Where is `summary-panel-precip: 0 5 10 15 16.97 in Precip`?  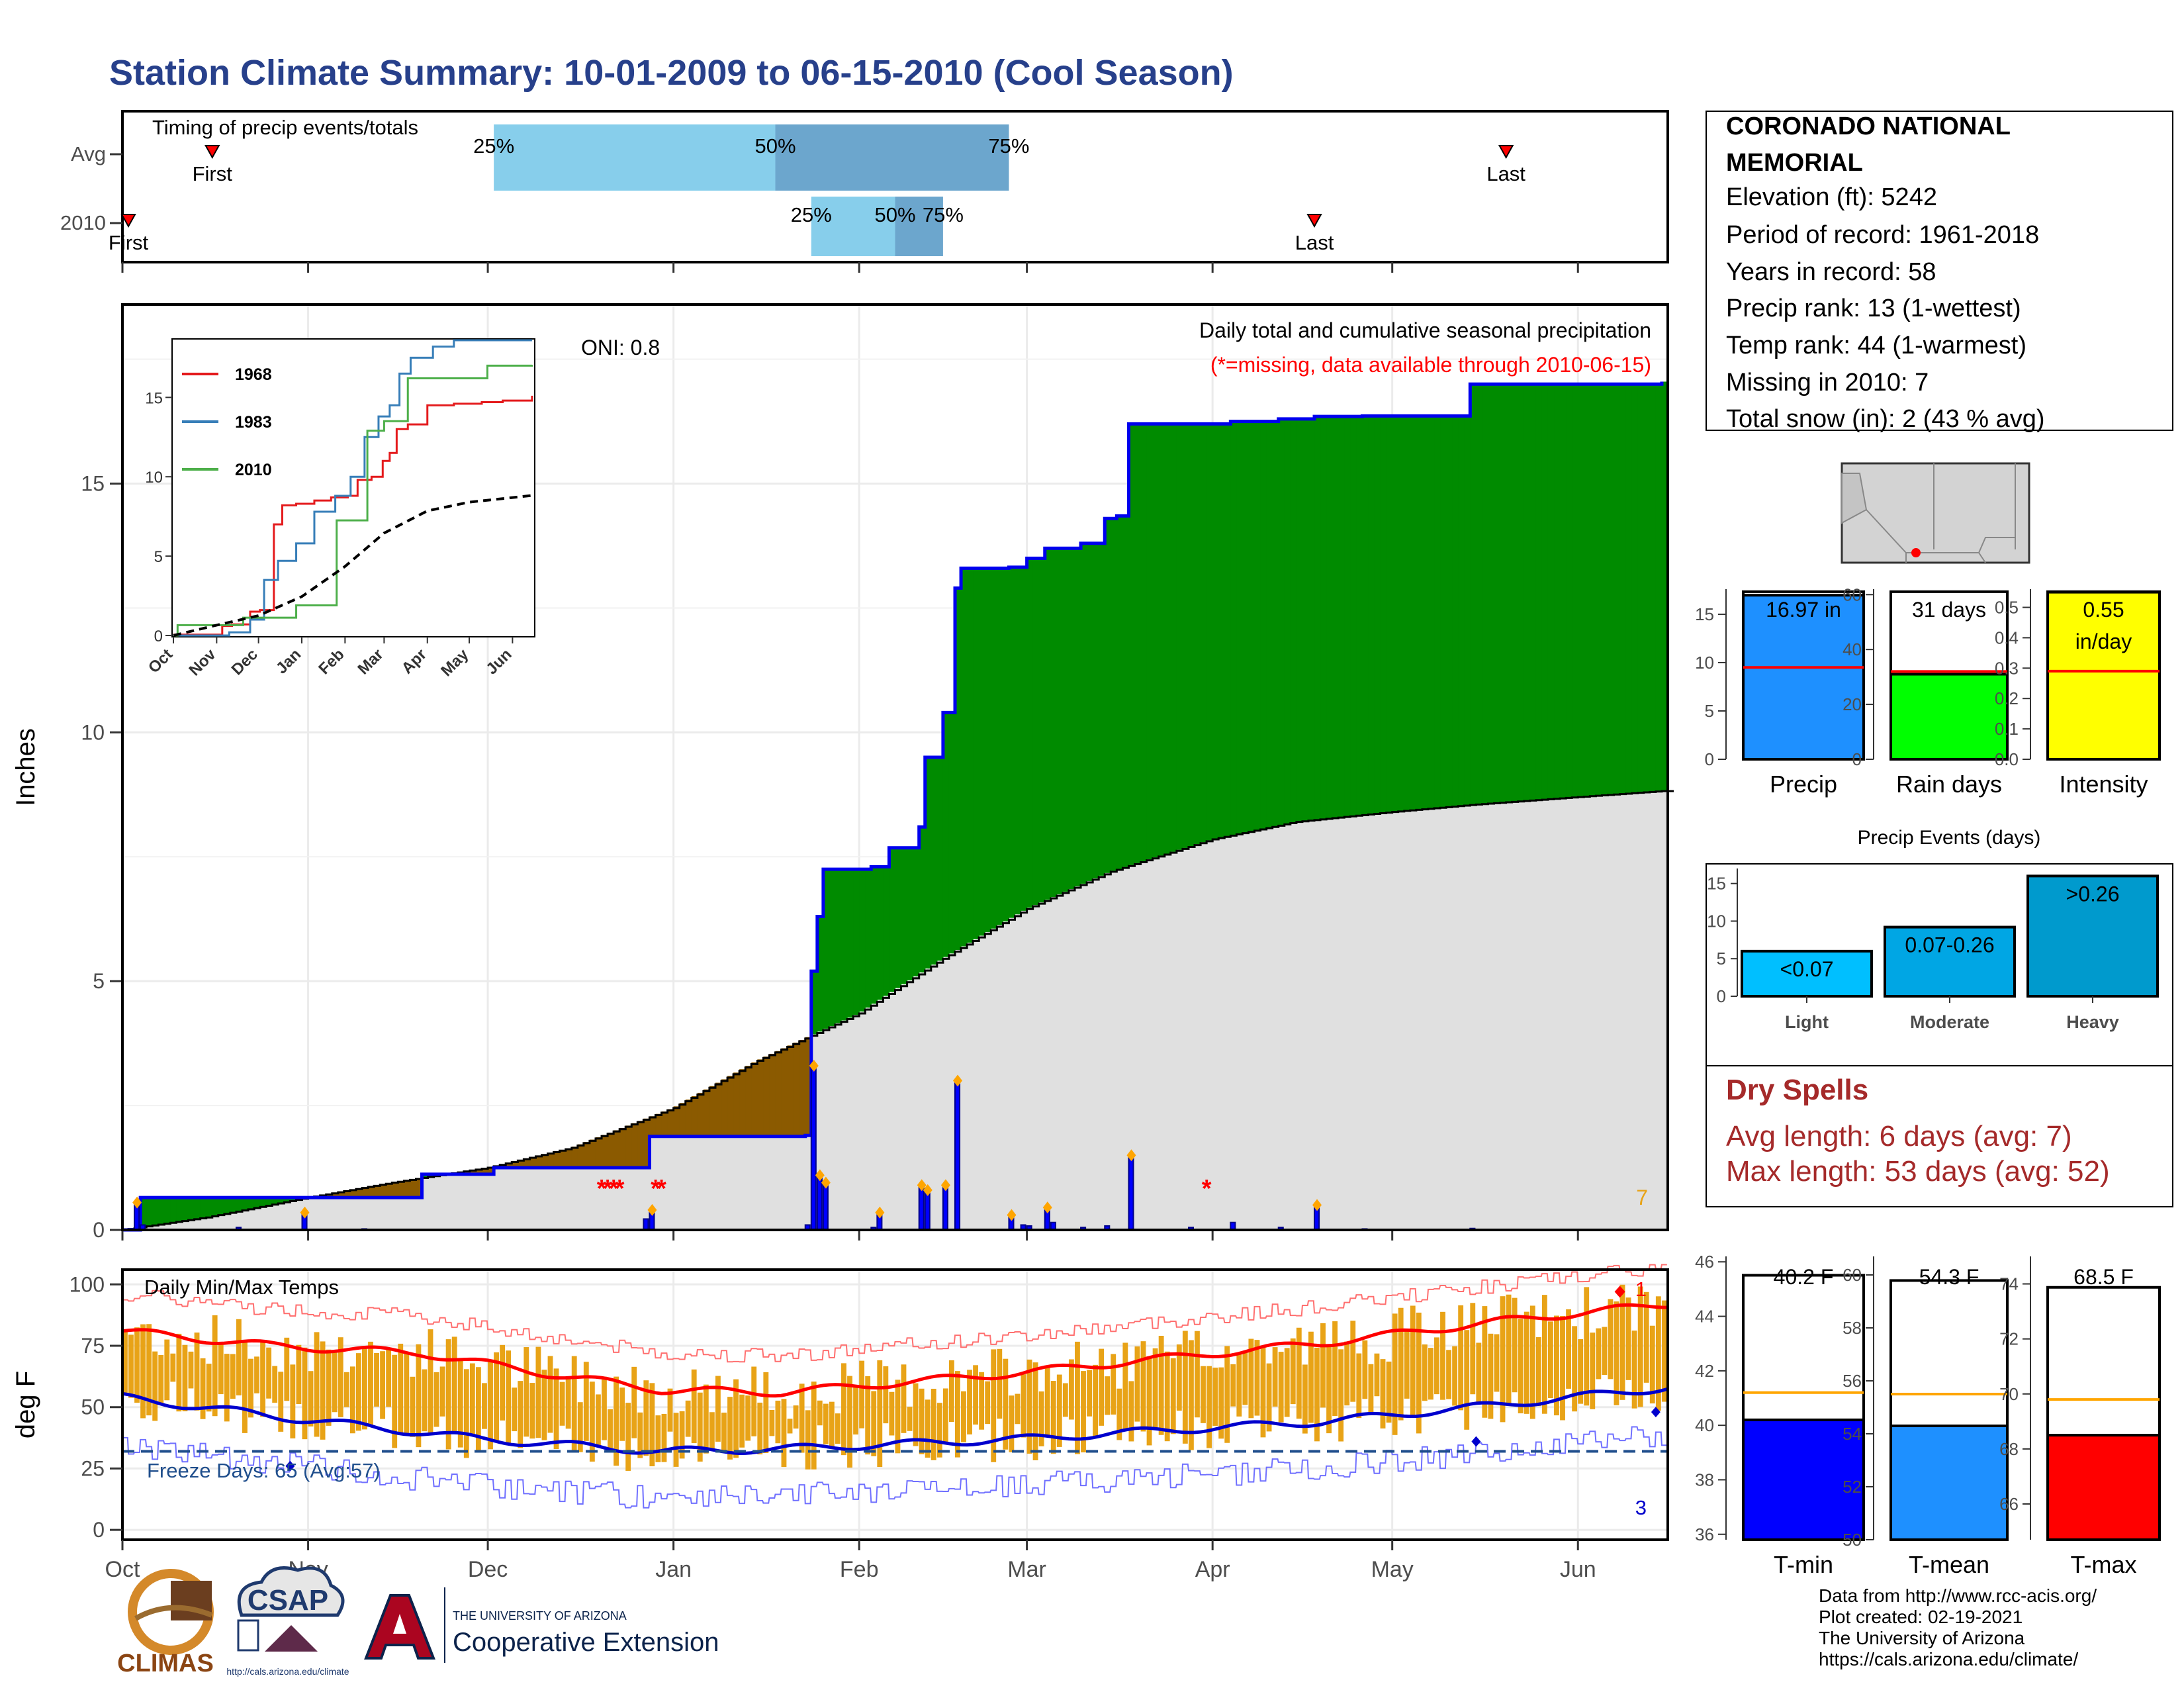 summary-panel-precip: 0 5 10 15 16.97 in Precip is located at coordinates (1780, 693).